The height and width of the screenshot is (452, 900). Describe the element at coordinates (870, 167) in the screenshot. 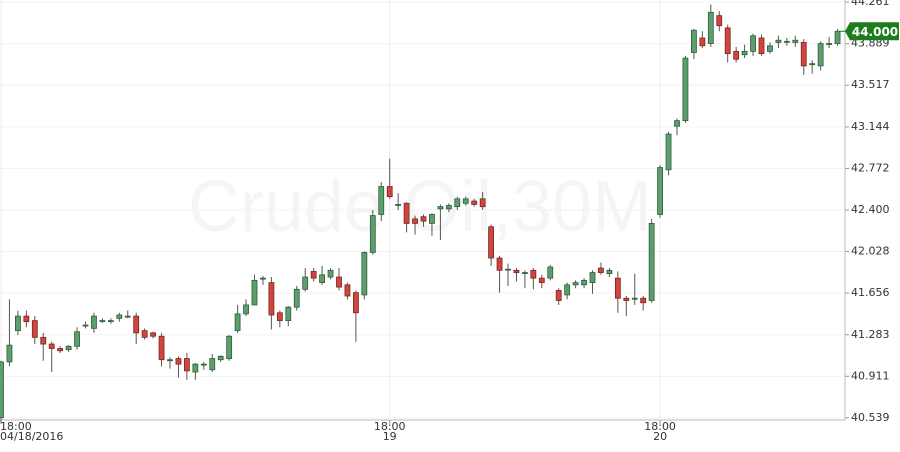

I see `y-tick-label: 42.772` at that location.